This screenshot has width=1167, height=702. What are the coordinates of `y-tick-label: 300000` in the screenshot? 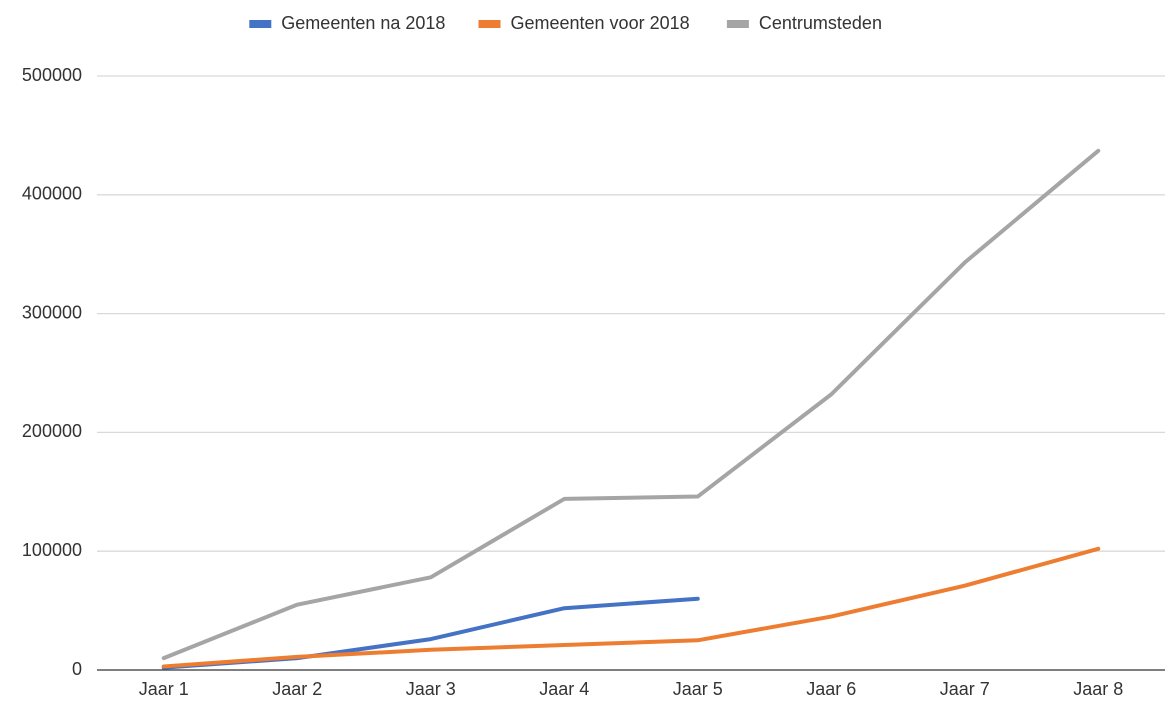 It's located at (52, 312).